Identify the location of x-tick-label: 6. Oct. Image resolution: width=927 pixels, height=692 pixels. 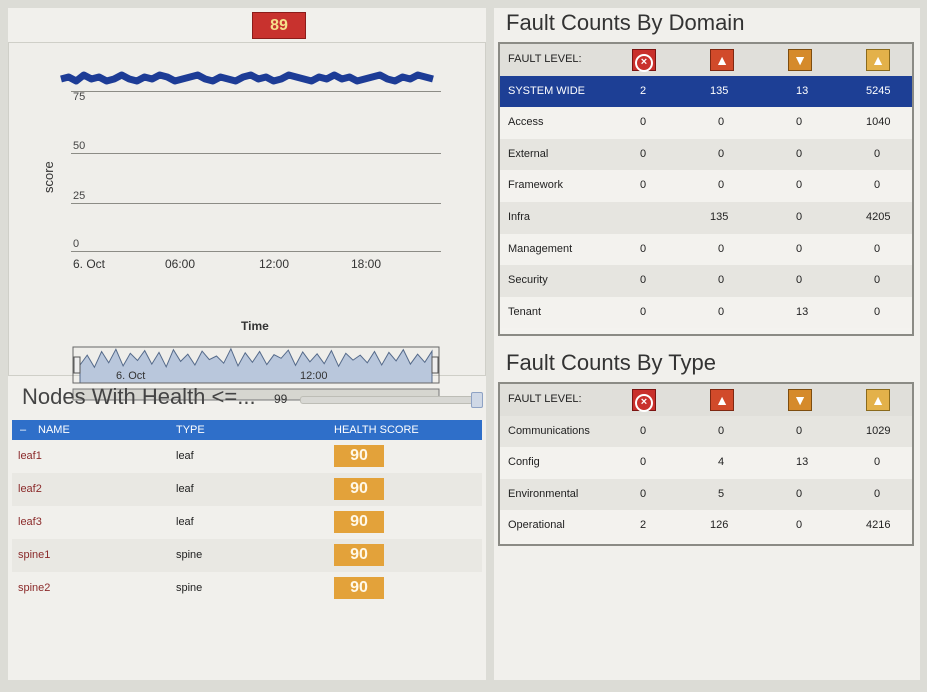
(89, 264).